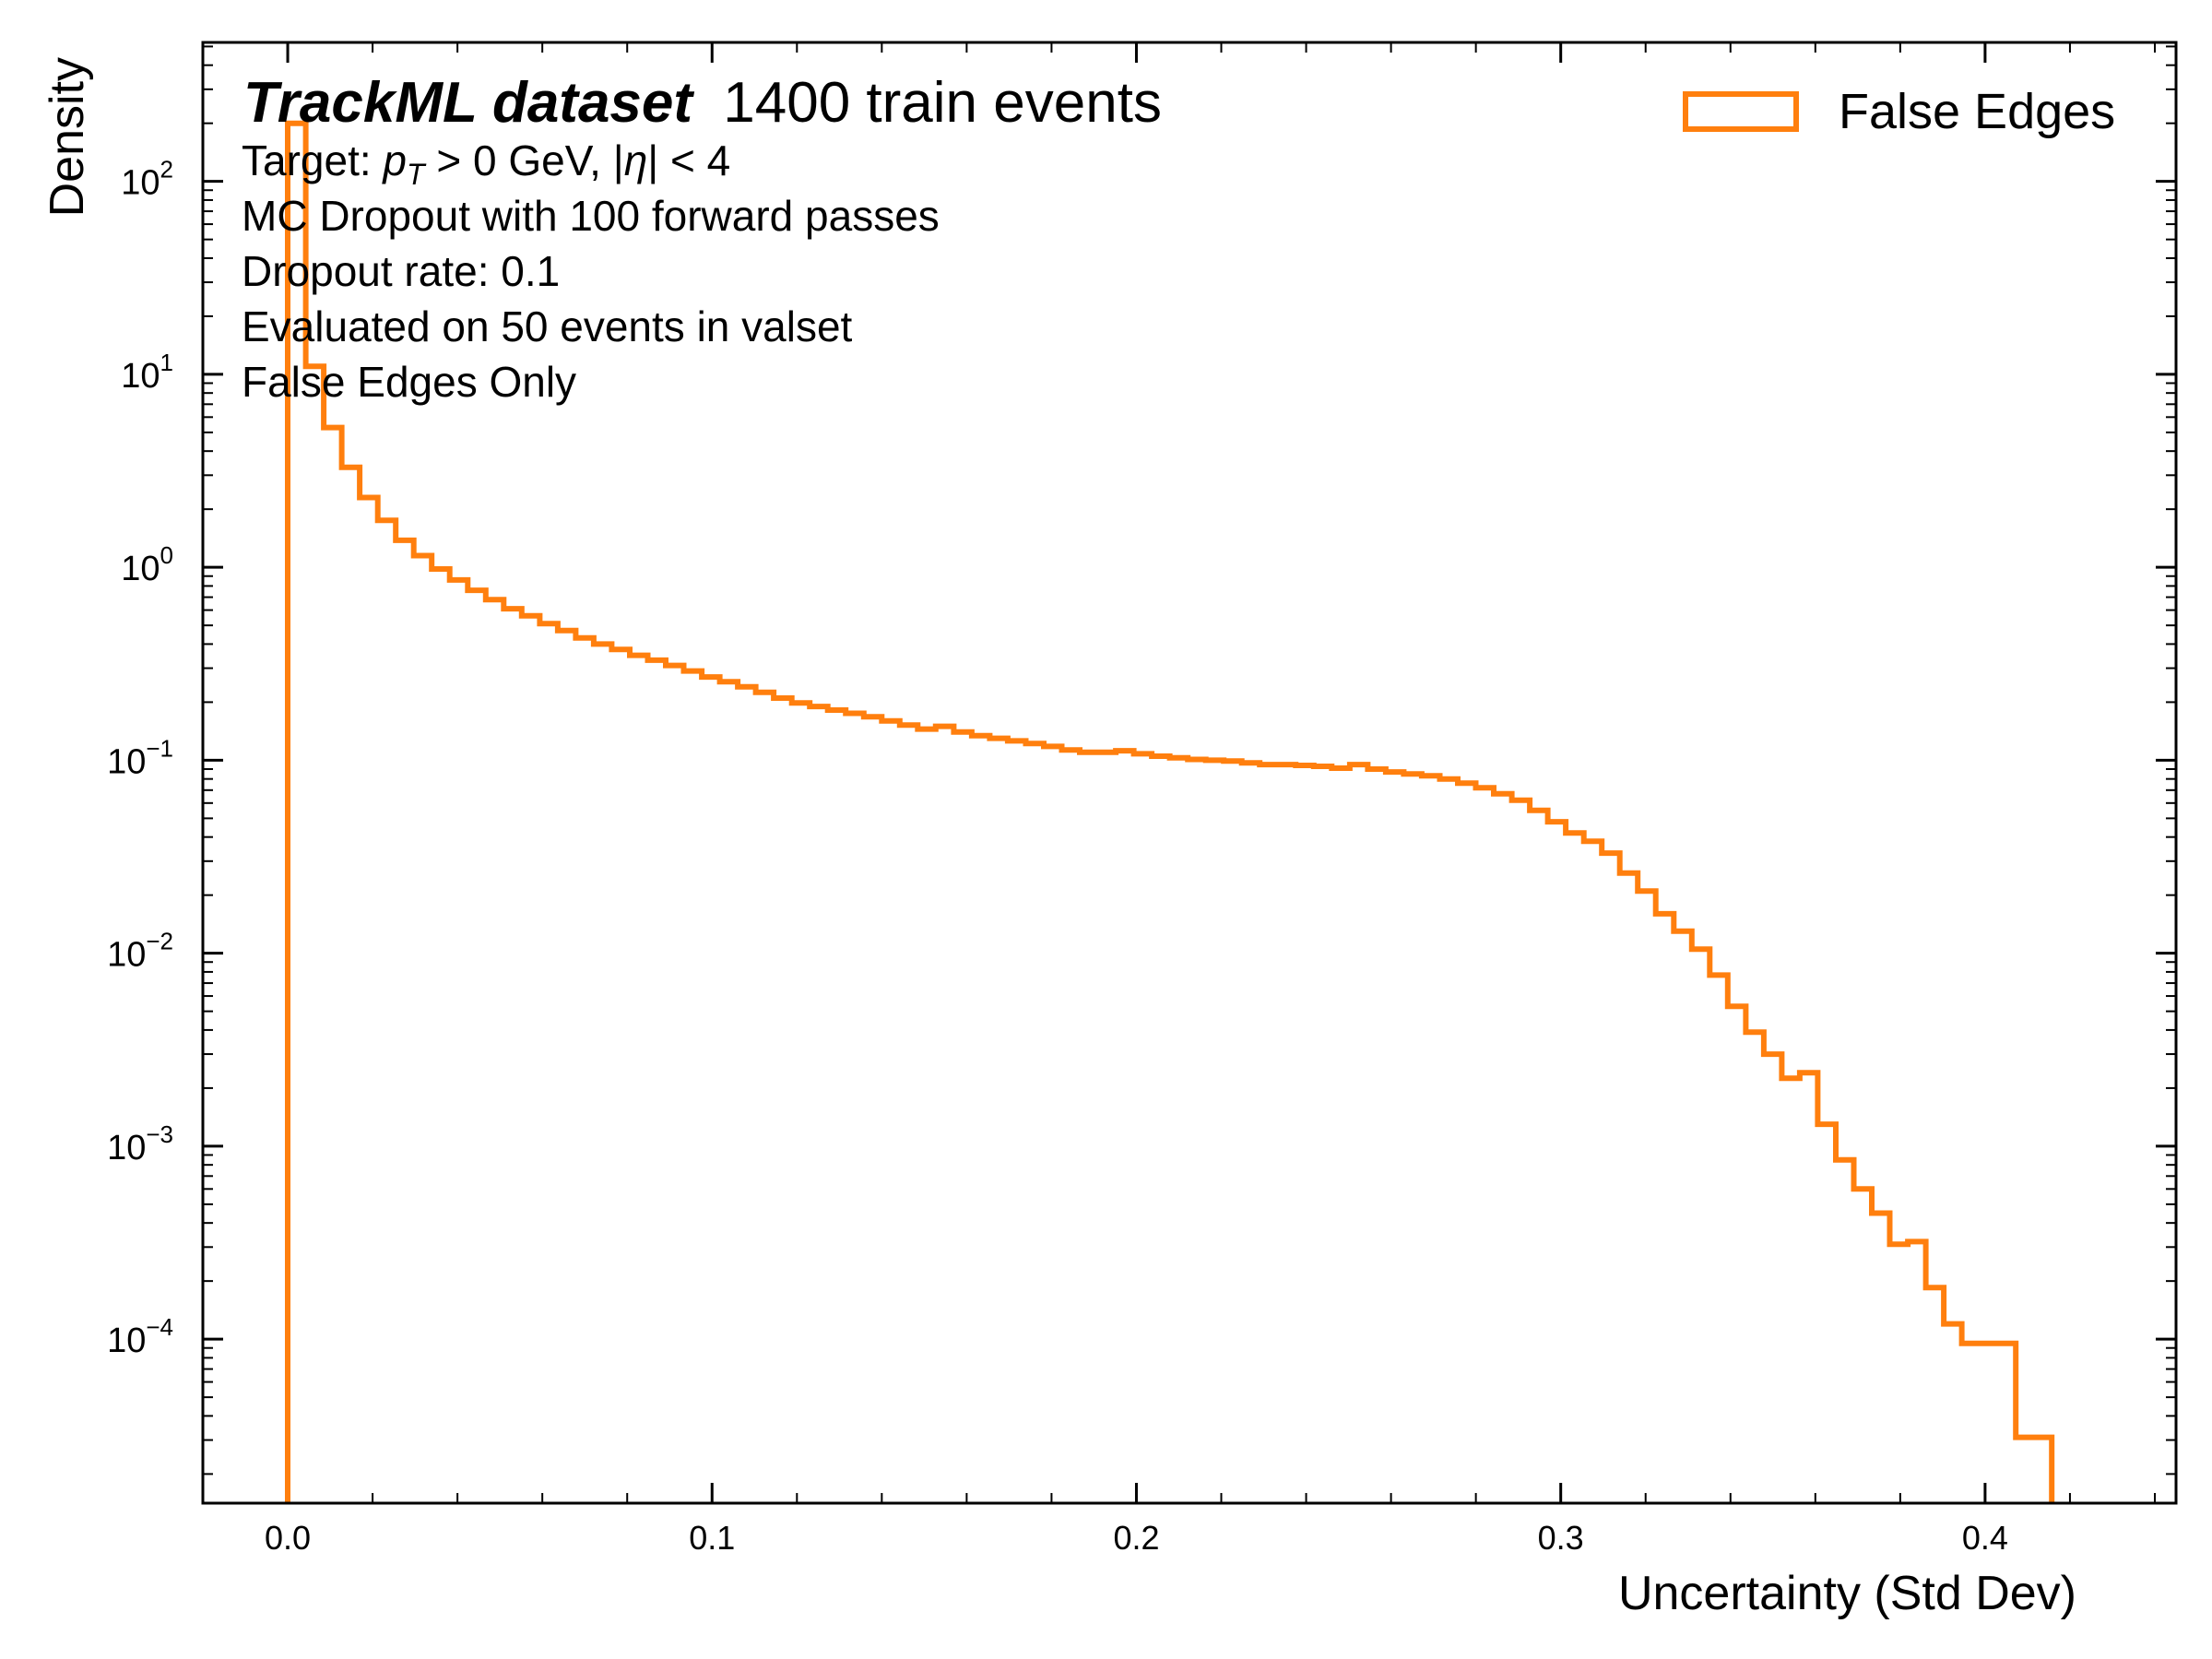 This screenshot has width=2212, height=1659. Describe the element at coordinates (409, 382) in the screenshot. I see `annotation-line-4: False Edges Only` at that location.